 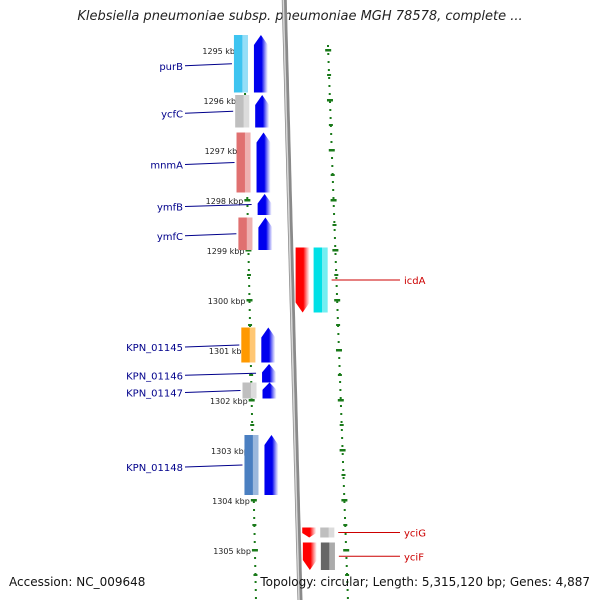 I want to click on gene-yciF, so click(x=318, y=556).